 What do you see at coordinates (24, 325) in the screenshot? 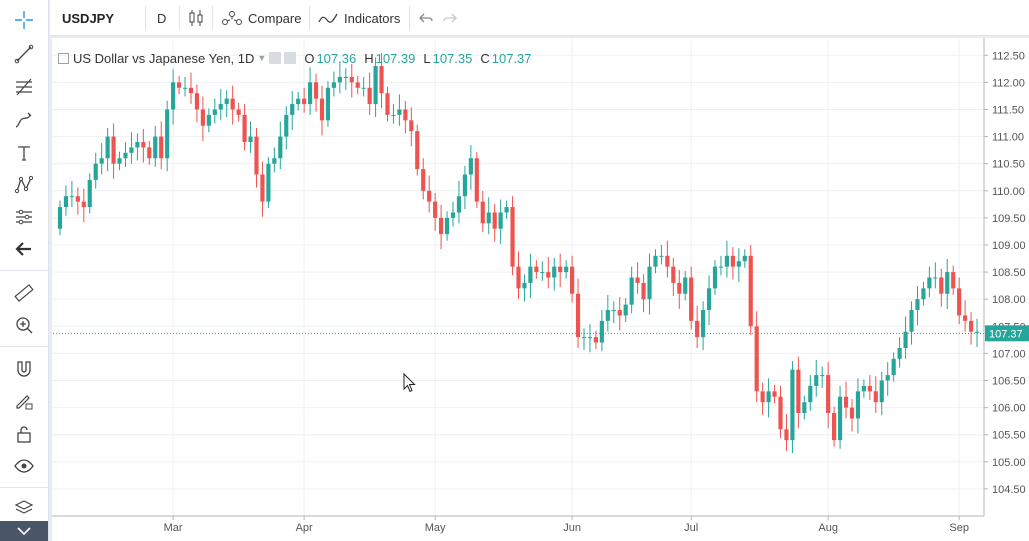
I see `zoom-in-icon` at bounding box center [24, 325].